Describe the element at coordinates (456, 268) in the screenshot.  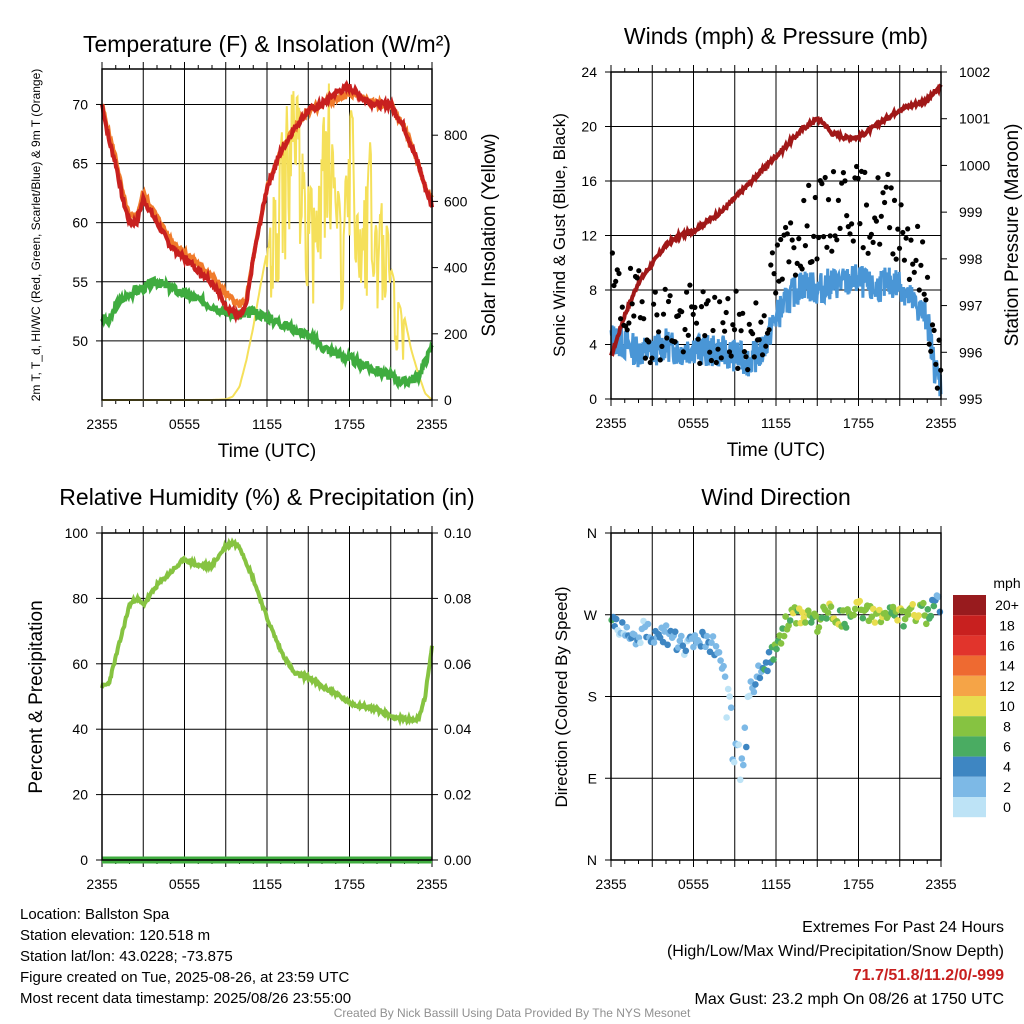
I see `y-tick-label-right: 400` at that location.